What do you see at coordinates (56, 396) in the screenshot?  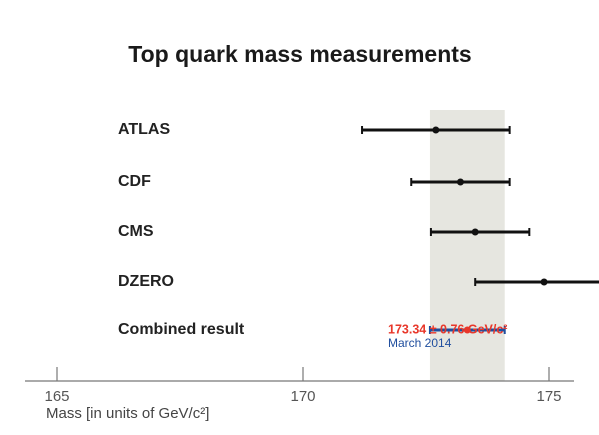 I see `tick-label-165: 165` at bounding box center [56, 396].